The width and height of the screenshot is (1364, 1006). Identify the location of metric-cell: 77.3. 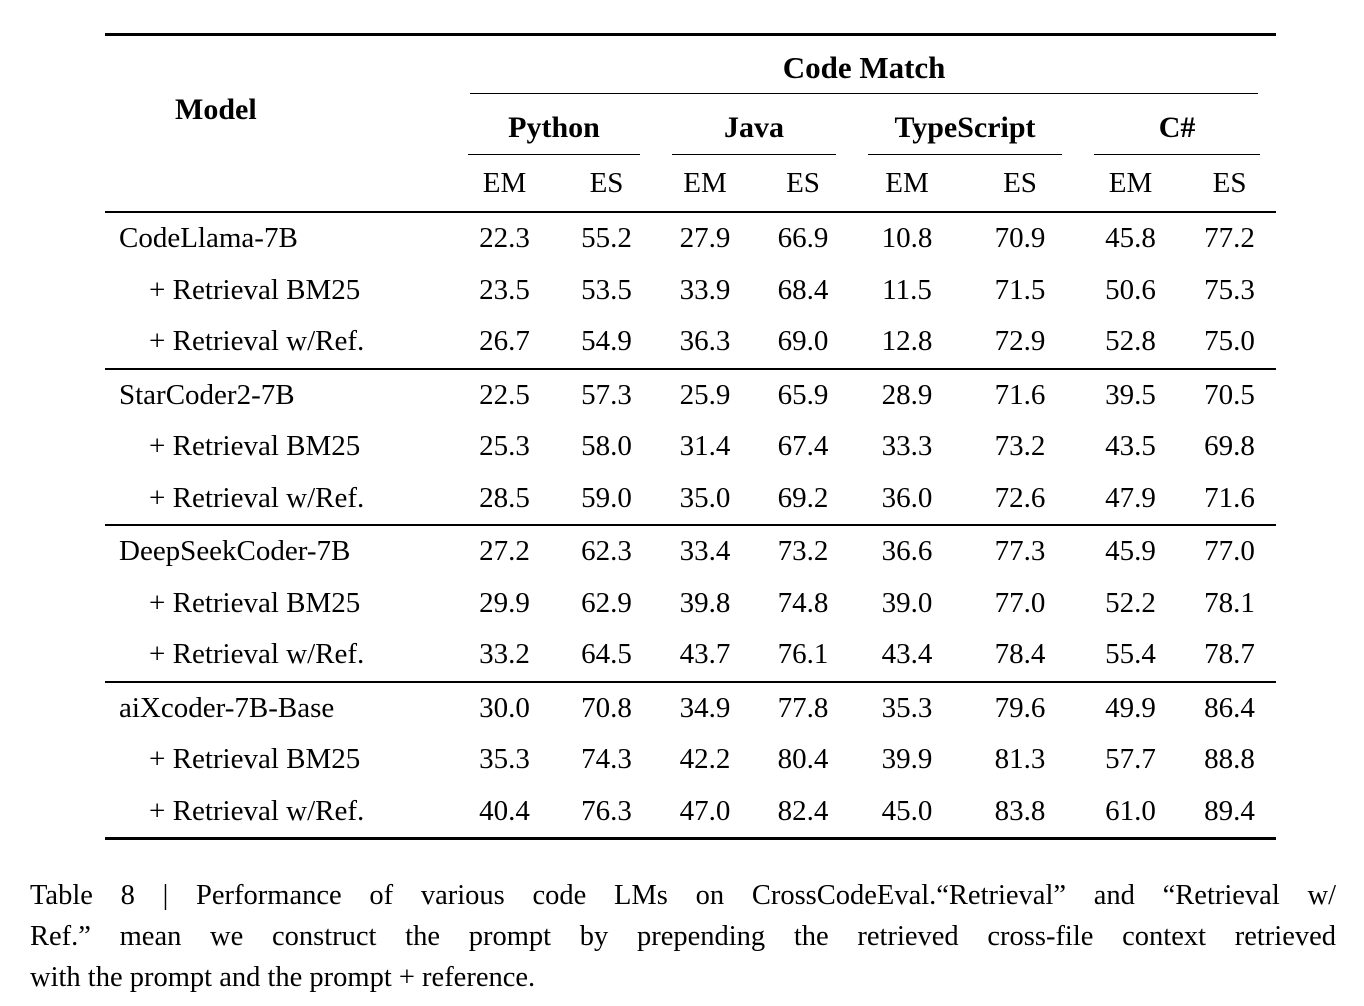
(1020, 551).